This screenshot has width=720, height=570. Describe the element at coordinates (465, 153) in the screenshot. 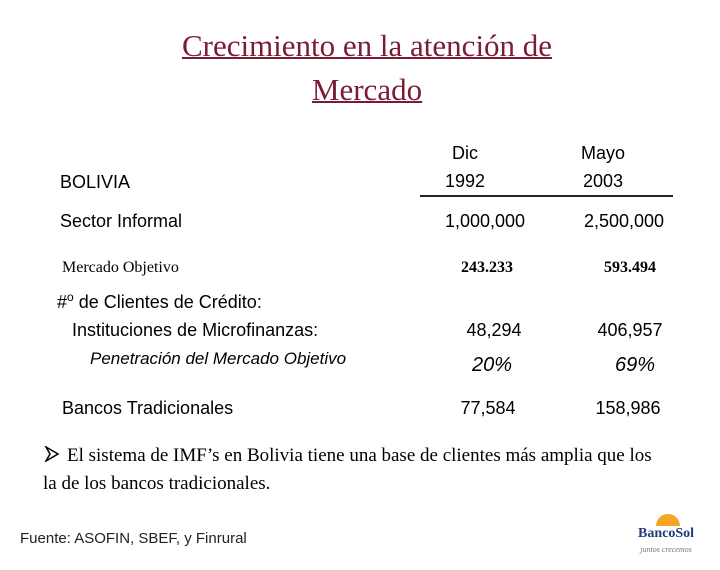

I see `header-col: Dic` at that location.